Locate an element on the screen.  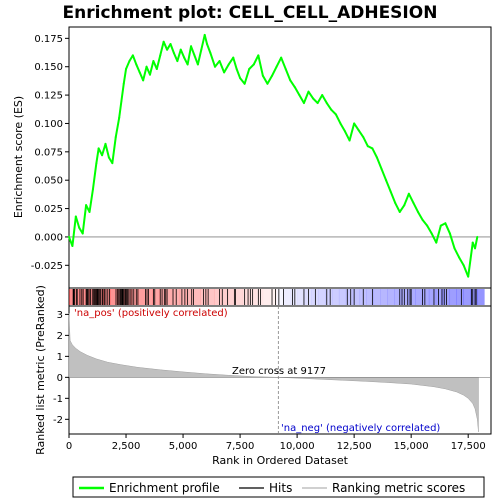
x-tick-label: 15,000 is located at coordinates (411, 446).